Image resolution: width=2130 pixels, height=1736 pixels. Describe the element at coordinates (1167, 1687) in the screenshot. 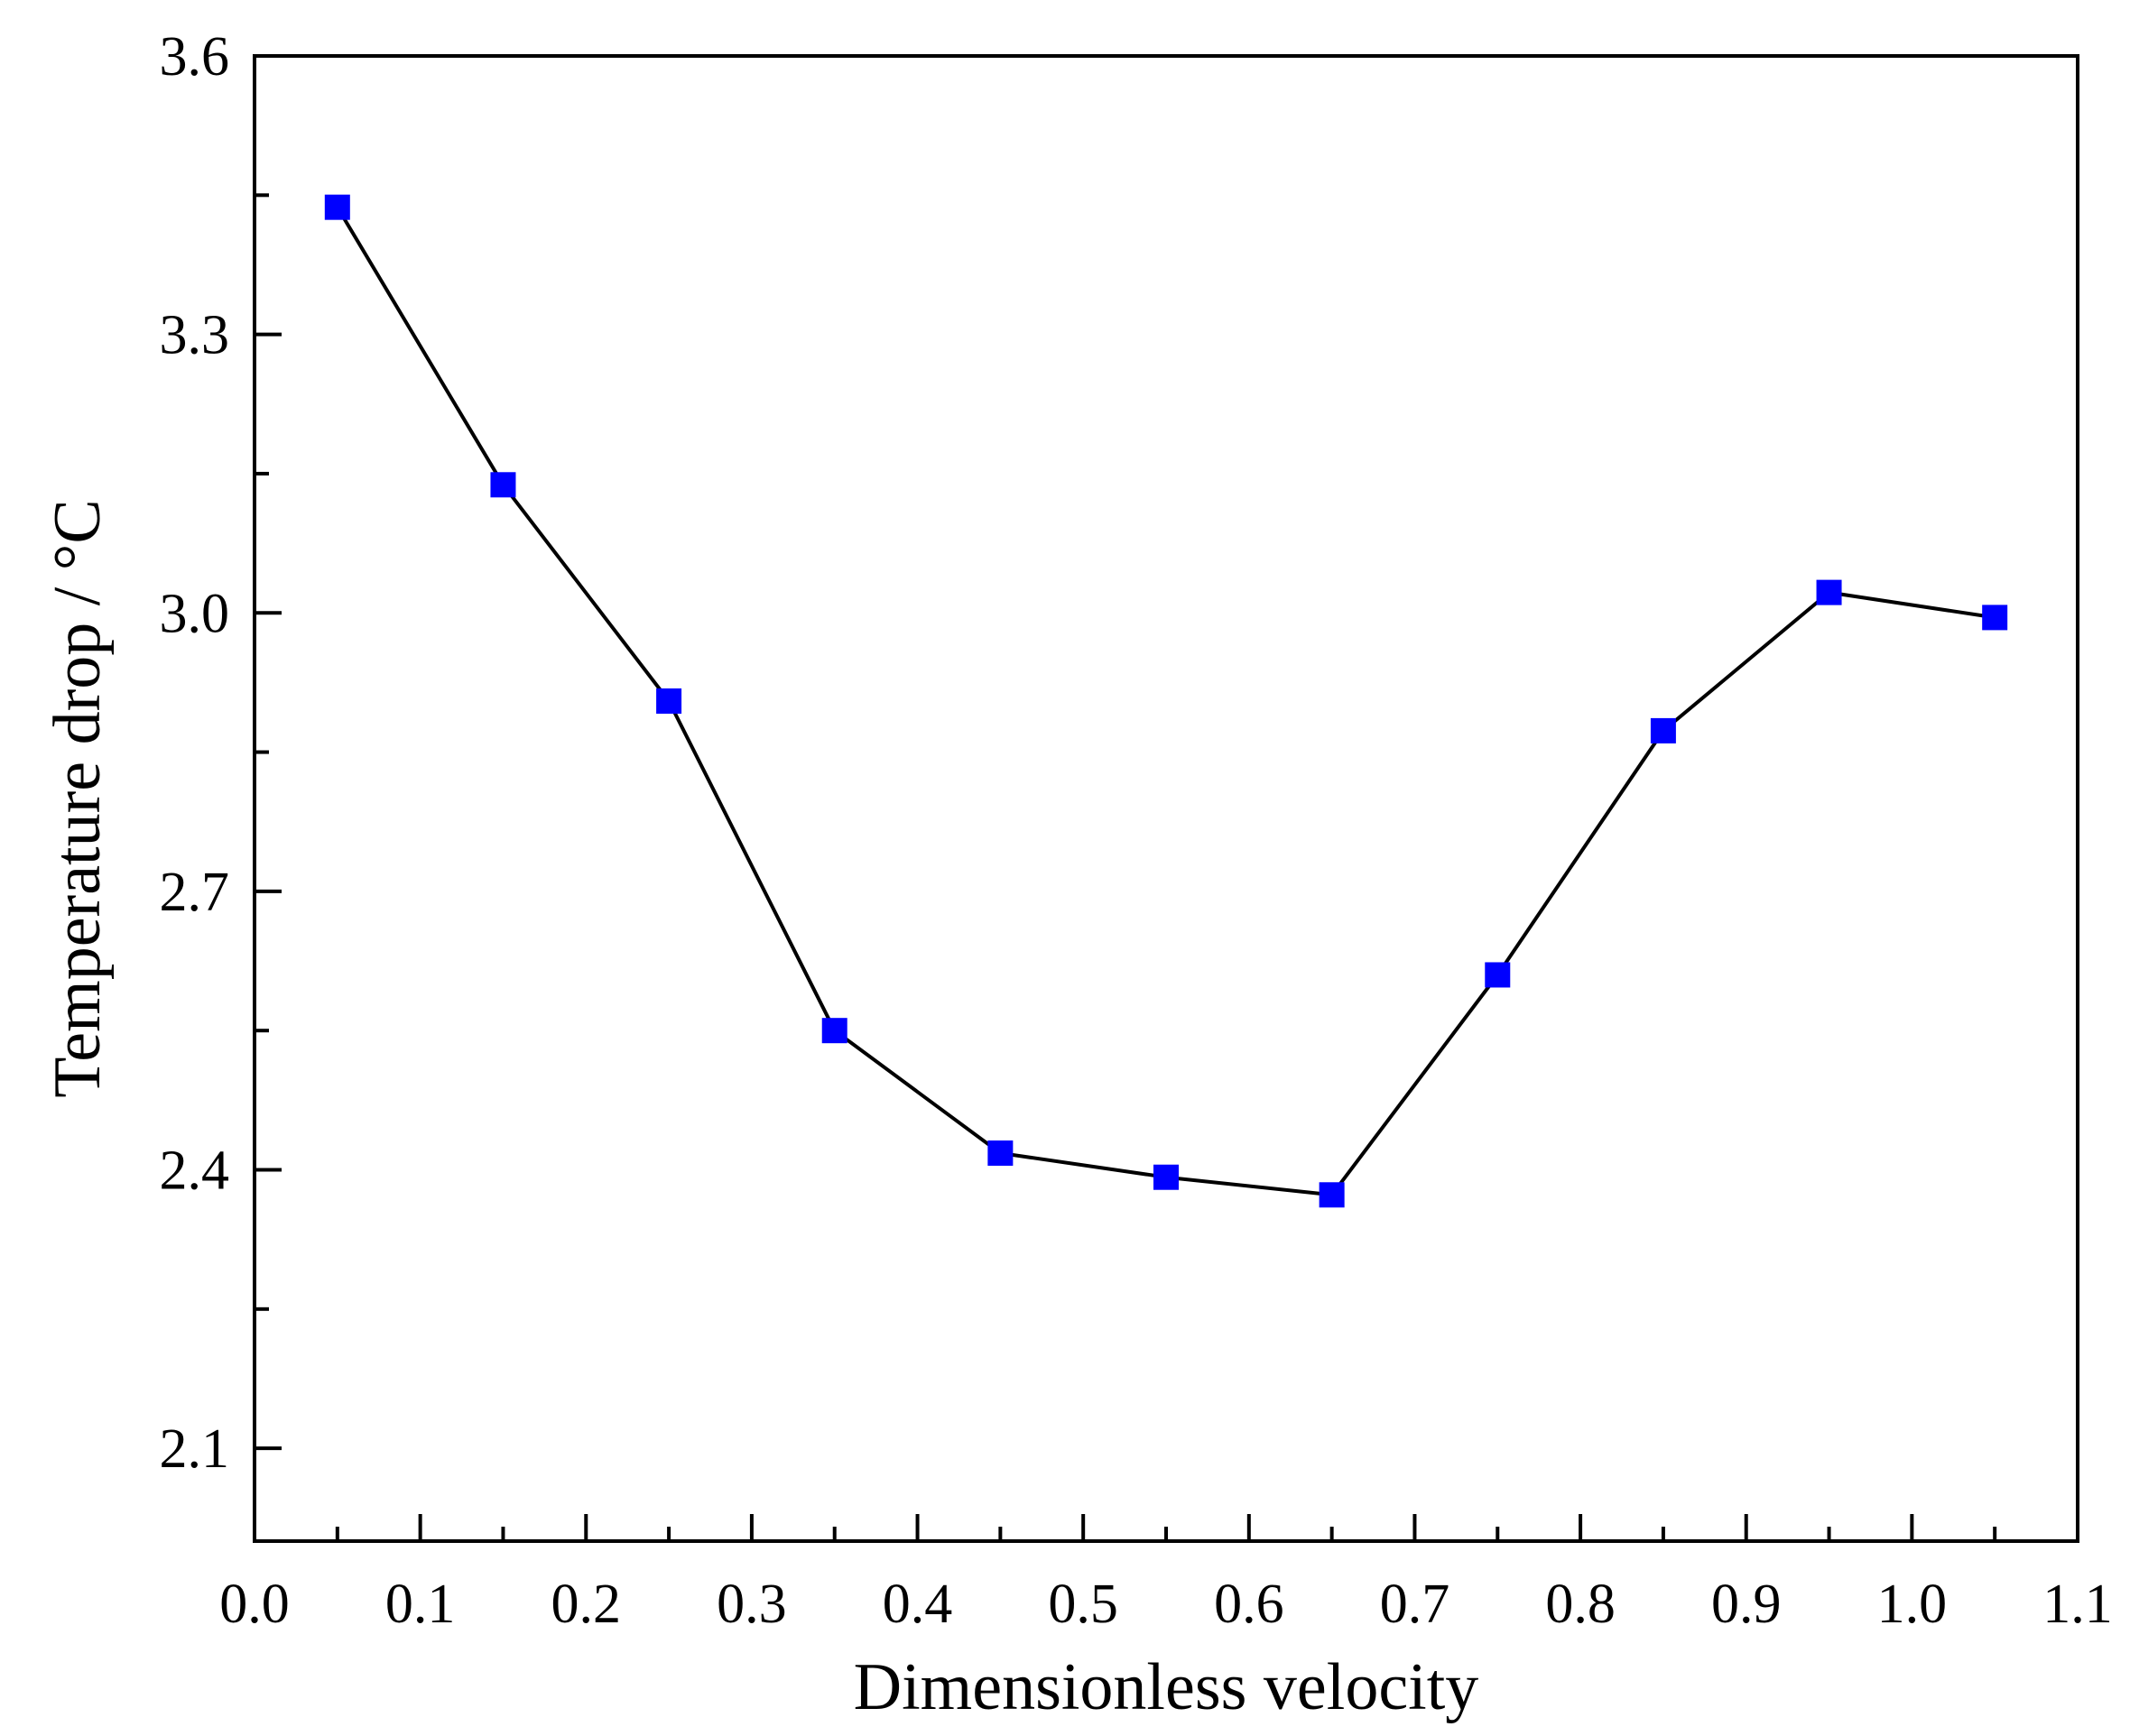

I see `x-axis-title: Dimensionless velocity` at that location.